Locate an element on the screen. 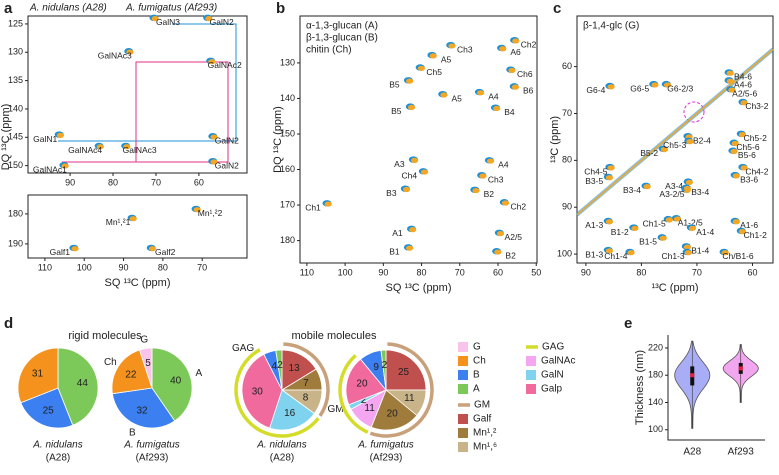 This screenshot has width=779, height=475. peak-label: B3 is located at coordinates (391, 193).